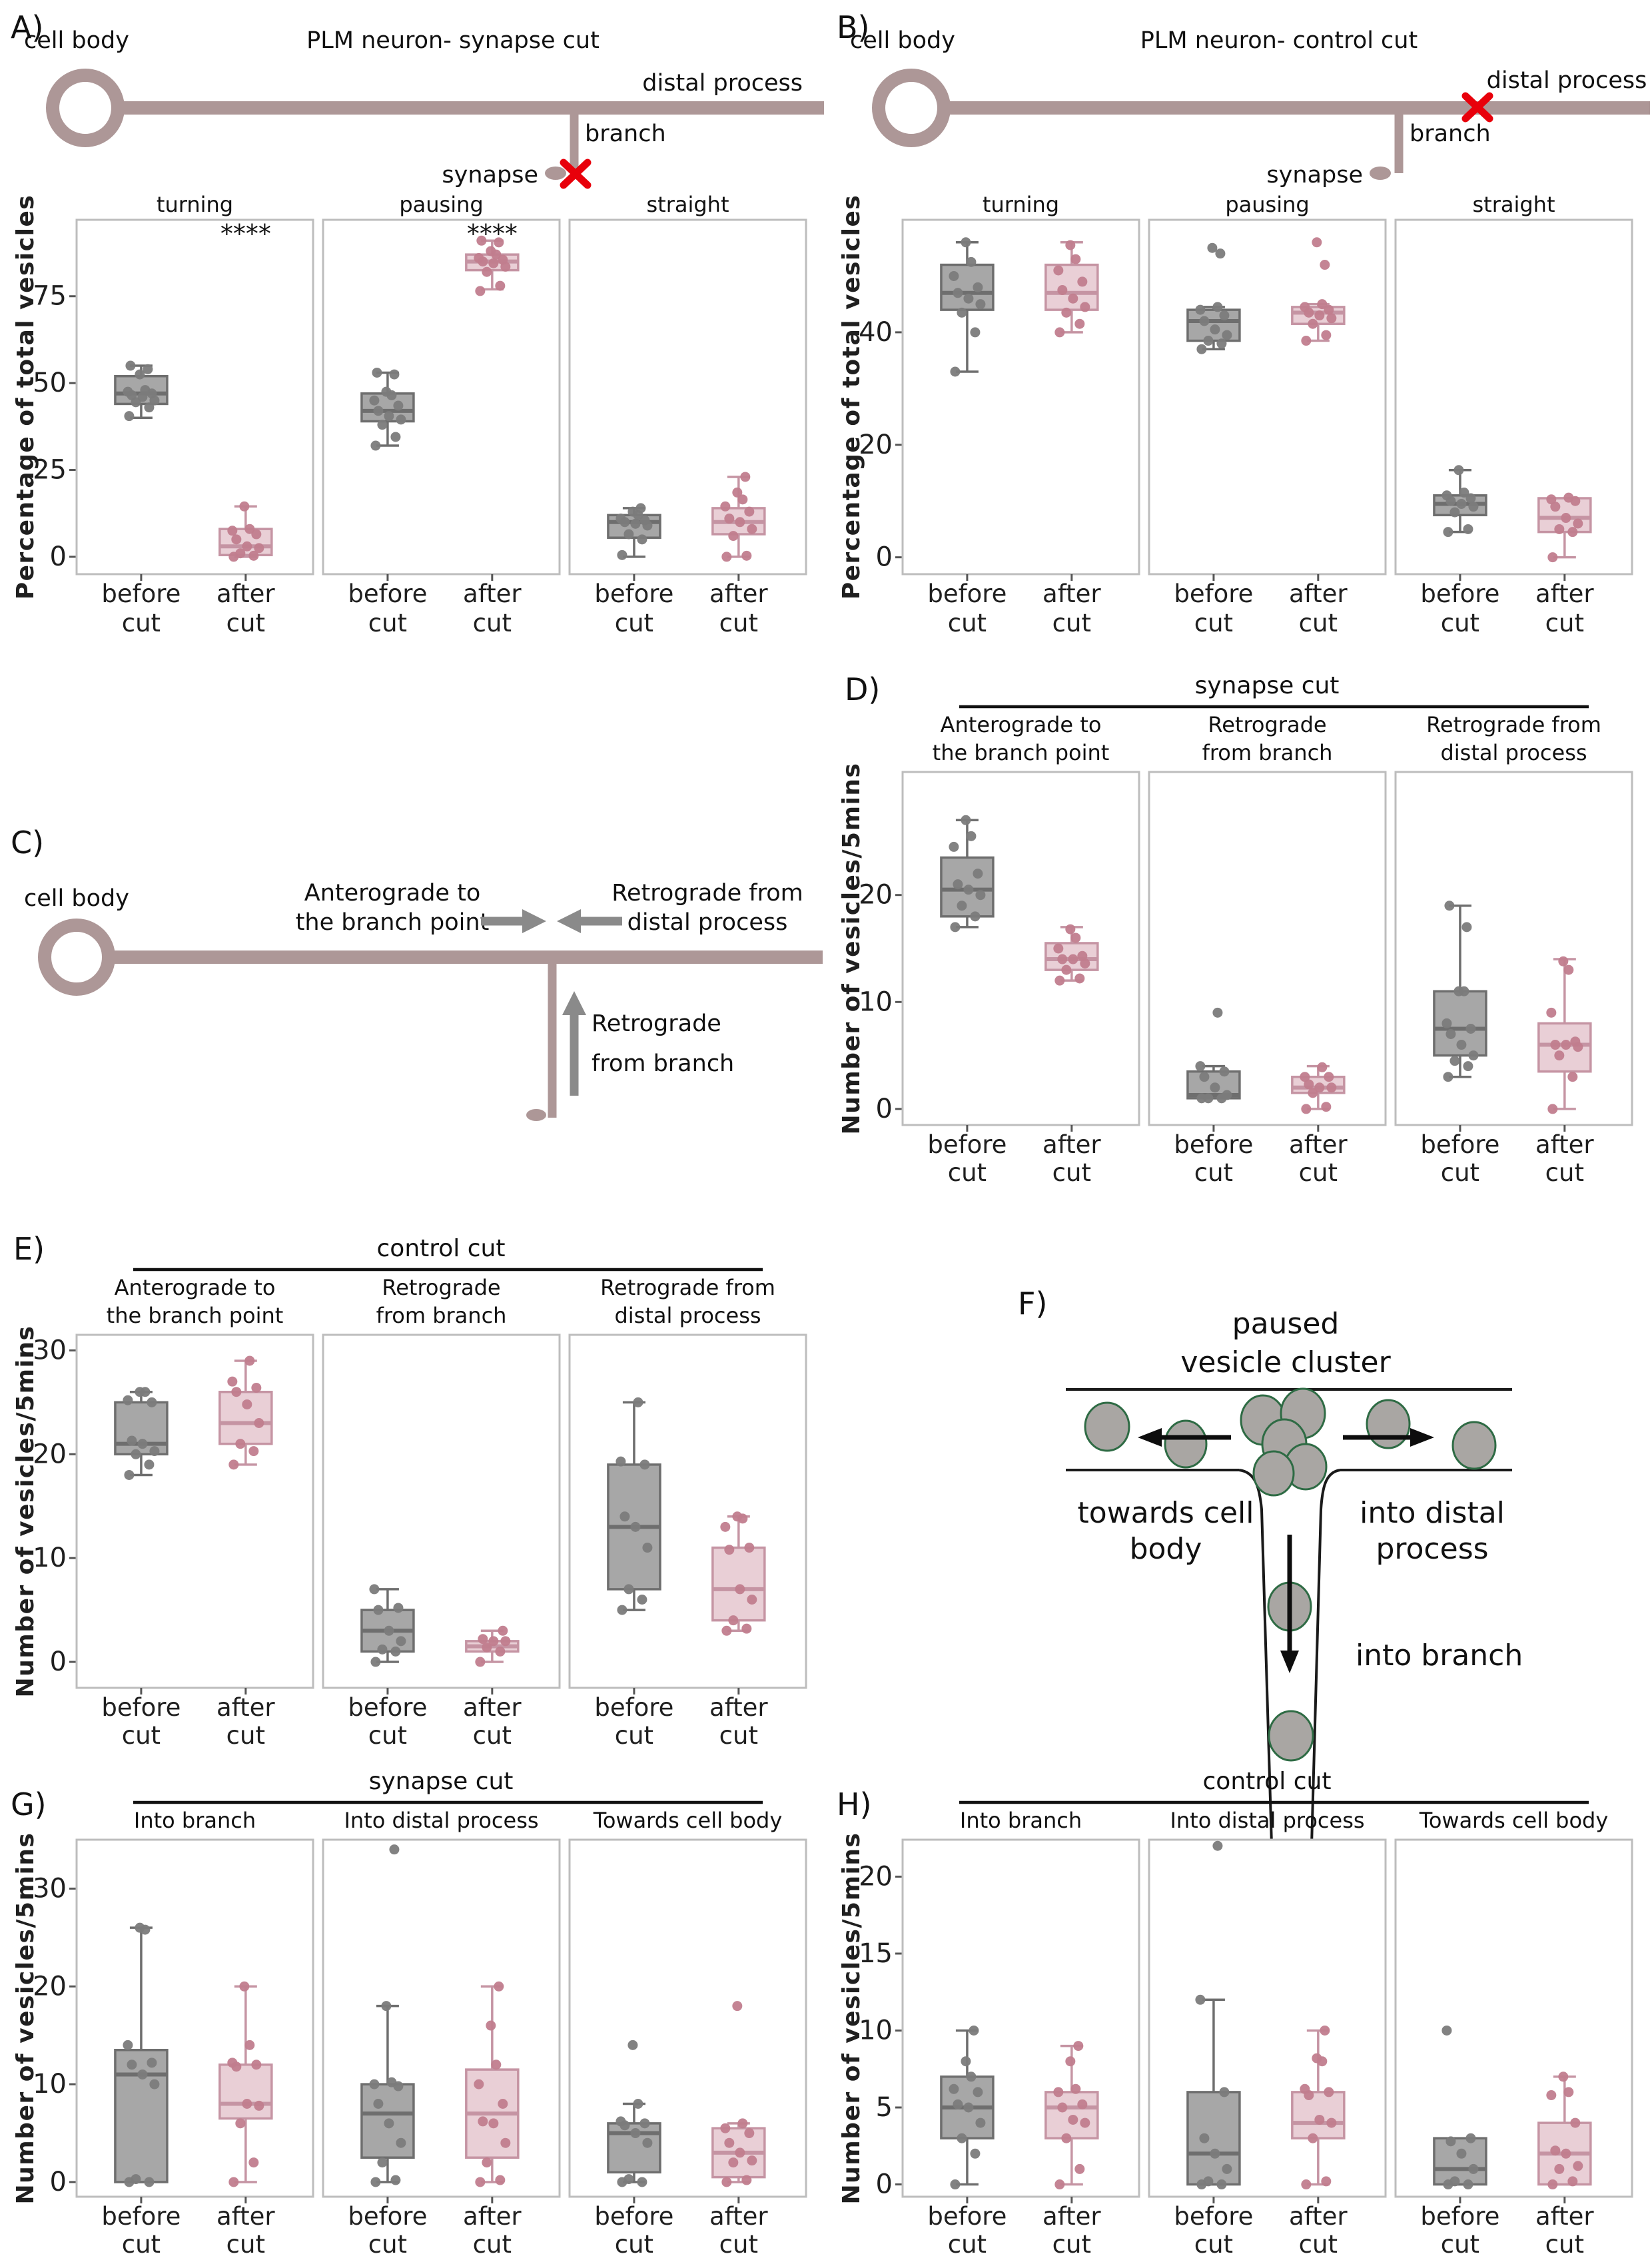  What do you see at coordinates (492, 233) in the screenshot?
I see `significance-stars: ****` at bounding box center [492, 233].